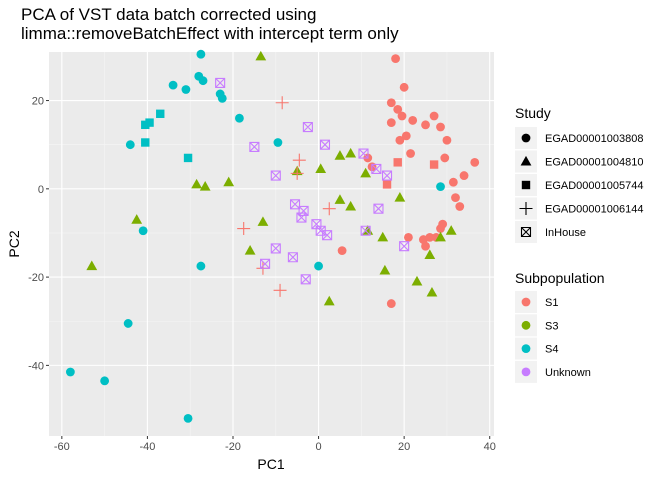 This screenshot has height=480, width=672. Describe the element at coordinates (275, 444) in the screenshot. I see `x-axis-ticks: -60 -40 -20 0 20 40` at that location.